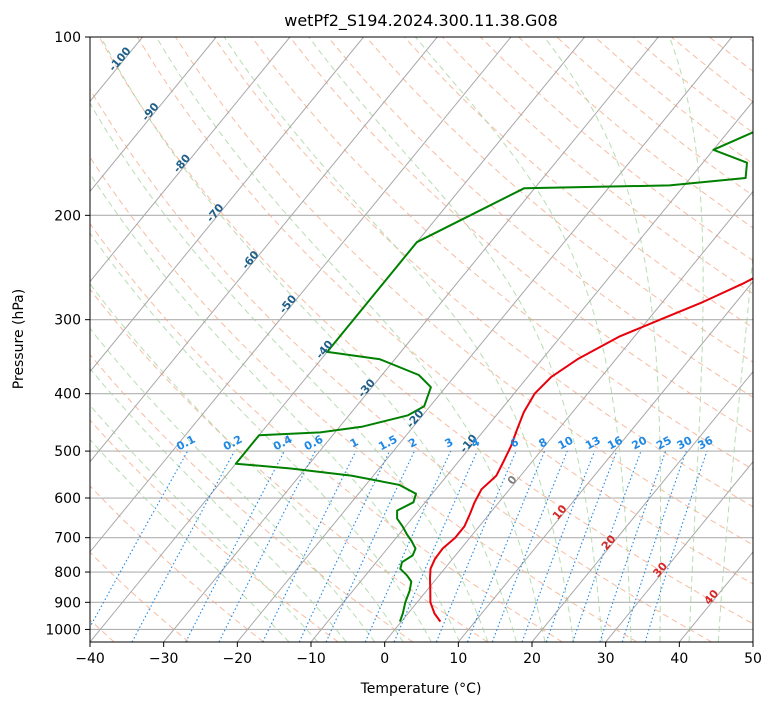  What do you see at coordinates (67, 334) in the screenshot?
I see `y-axis-ticks: 100 200 300 400 500 600 700 800 900 1000` at bounding box center [67, 334].